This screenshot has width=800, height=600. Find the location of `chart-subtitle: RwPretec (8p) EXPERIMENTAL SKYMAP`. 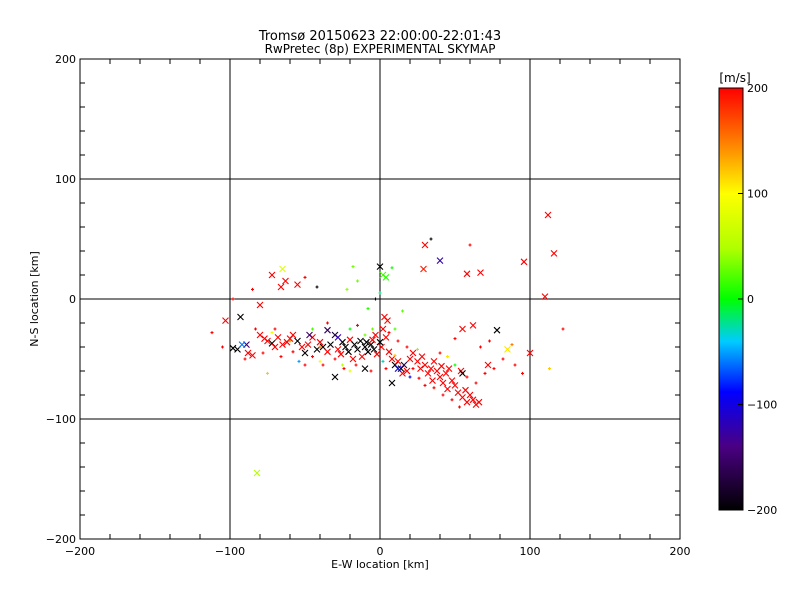

chart-subtitle: RwPretec (8p) EXPERIMENTAL SKYMAP is located at coordinates (380, 49).